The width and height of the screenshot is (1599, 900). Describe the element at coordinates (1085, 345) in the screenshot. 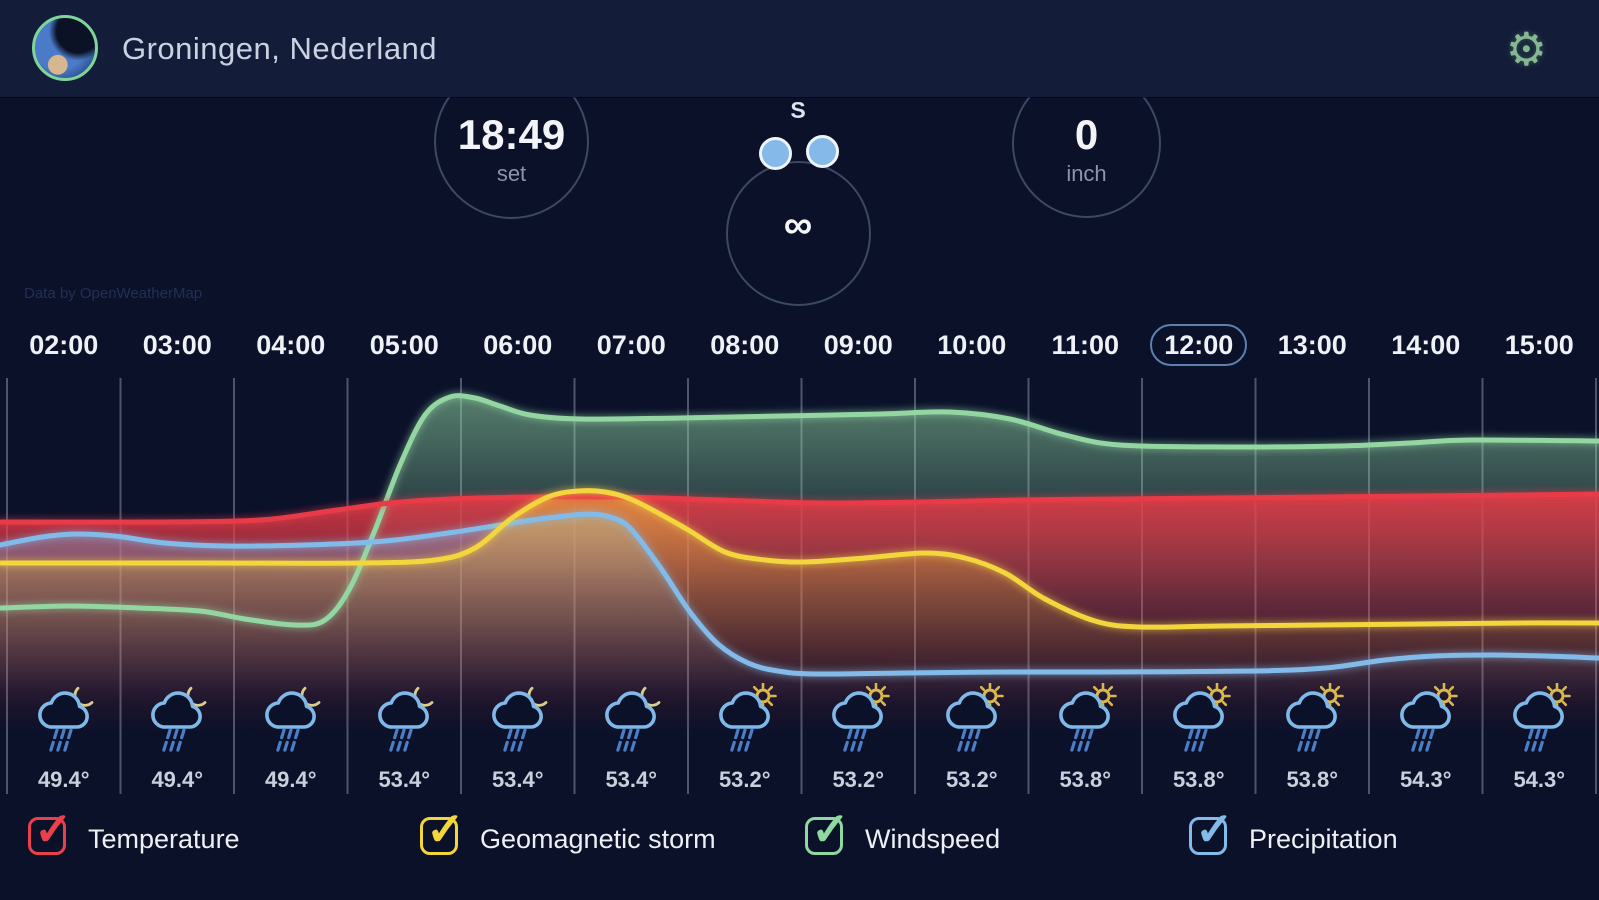

I see `time-label: 11:00` at that location.